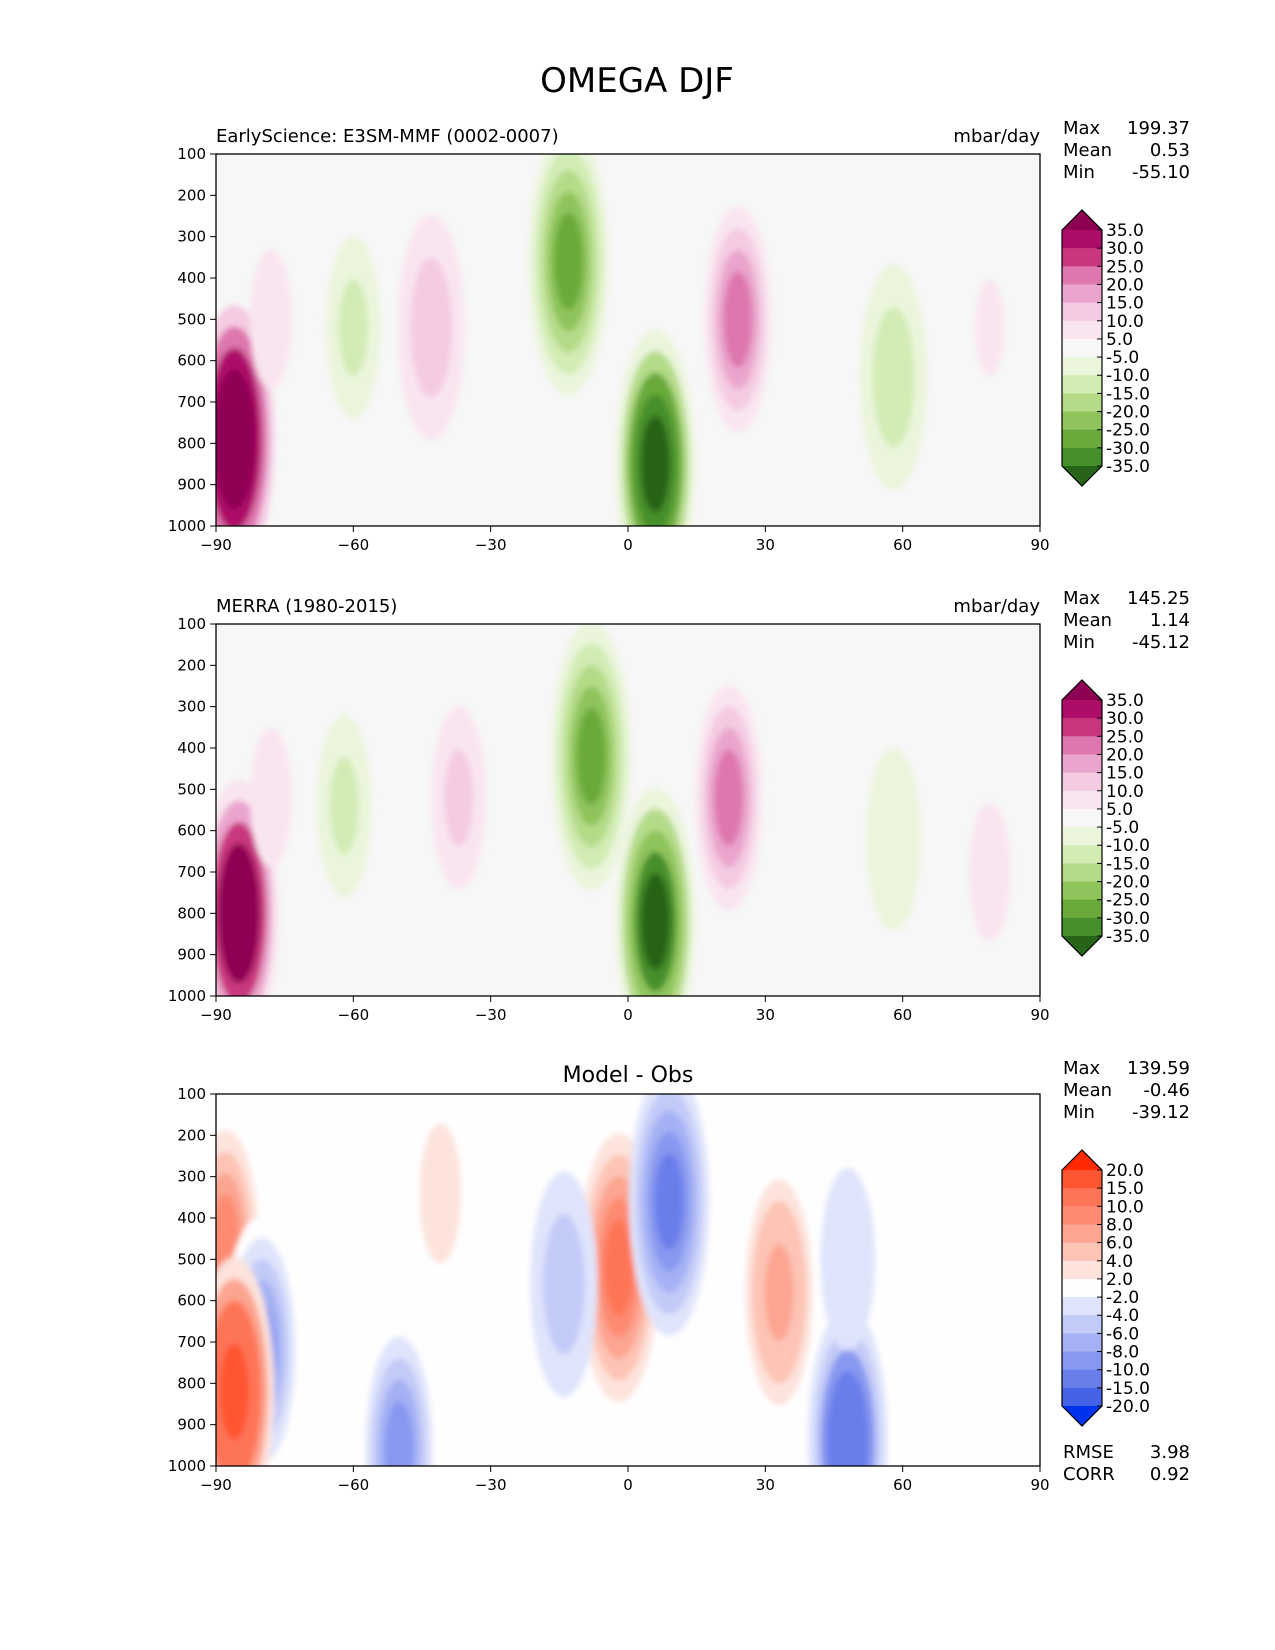 The height and width of the screenshot is (1650, 1275). I want to click on colorbar-label: -4.0, so click(1122, 1316).